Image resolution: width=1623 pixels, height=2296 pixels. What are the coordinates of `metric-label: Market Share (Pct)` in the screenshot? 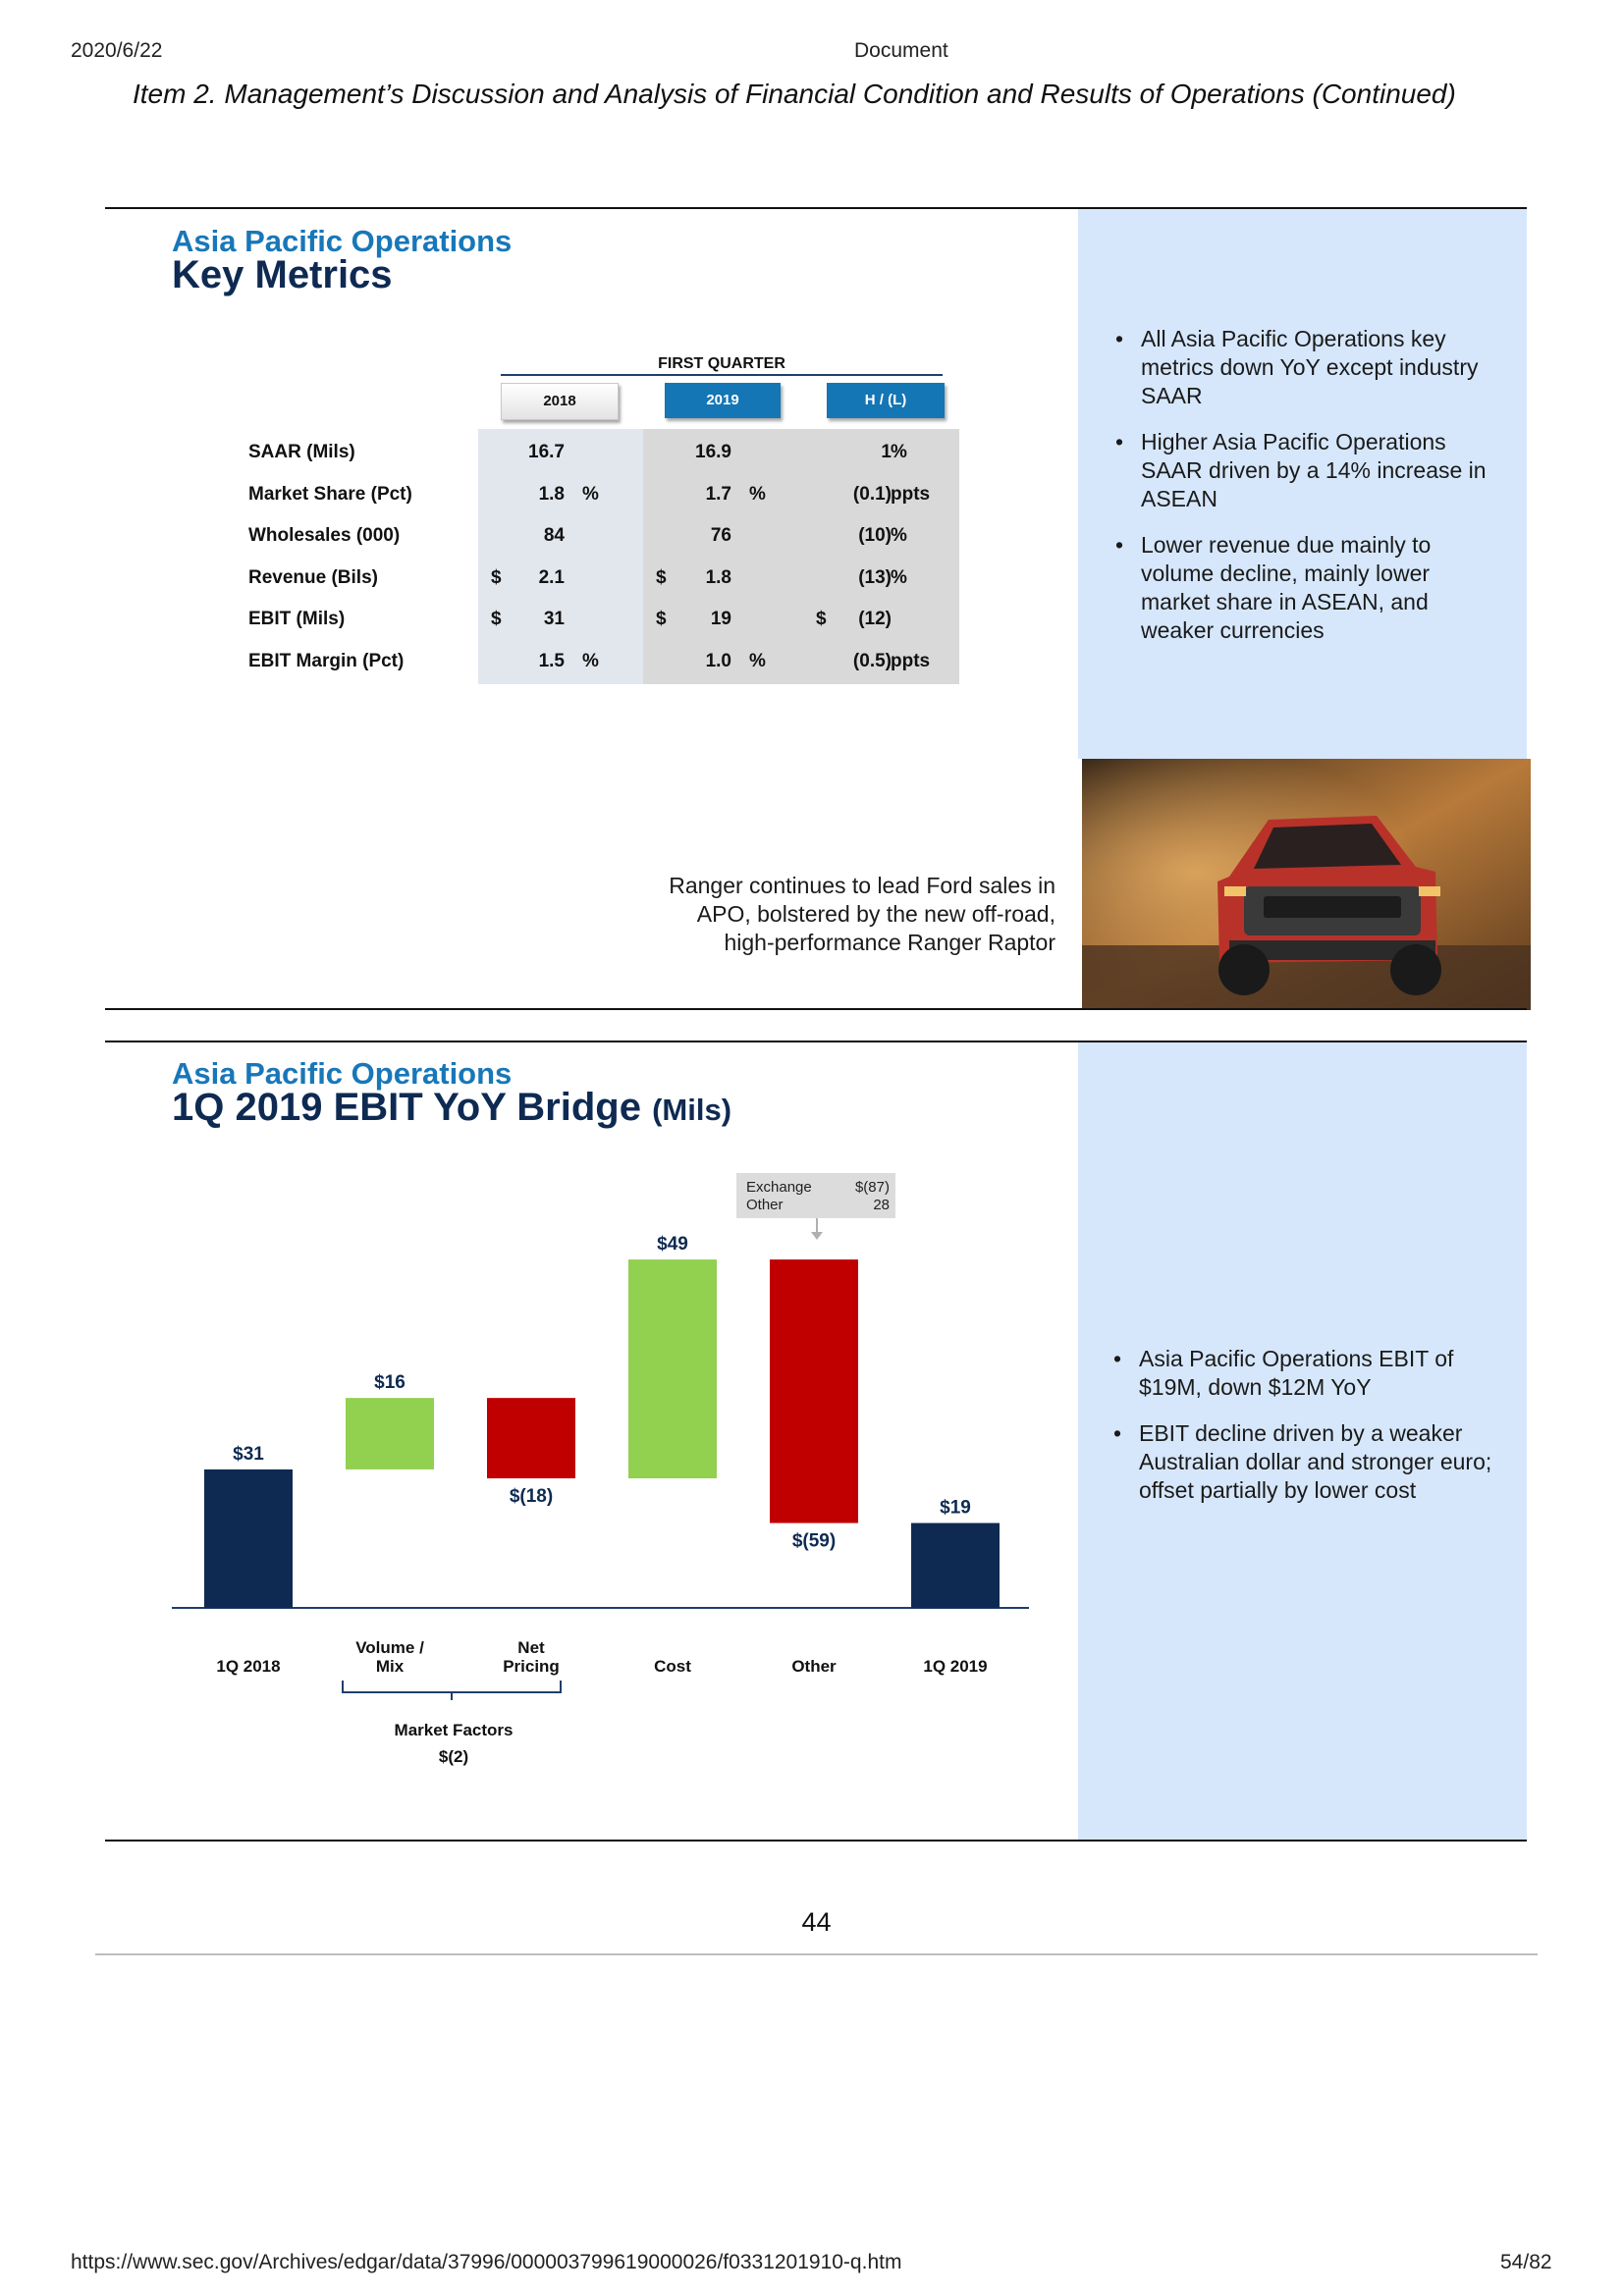 It's located at (330, 494).